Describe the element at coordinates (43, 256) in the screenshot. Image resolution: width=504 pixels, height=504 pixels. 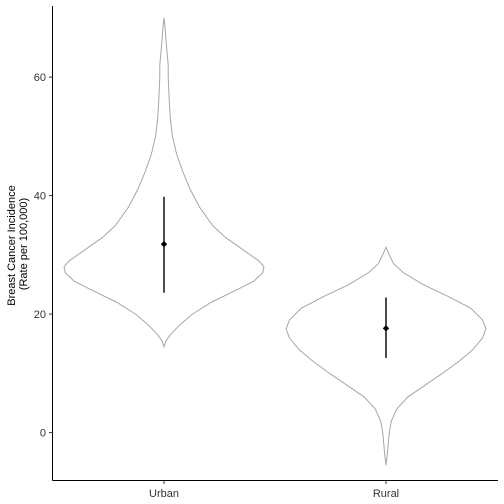
I see `y-axis-ticks: 0 20 40 60` at that location.